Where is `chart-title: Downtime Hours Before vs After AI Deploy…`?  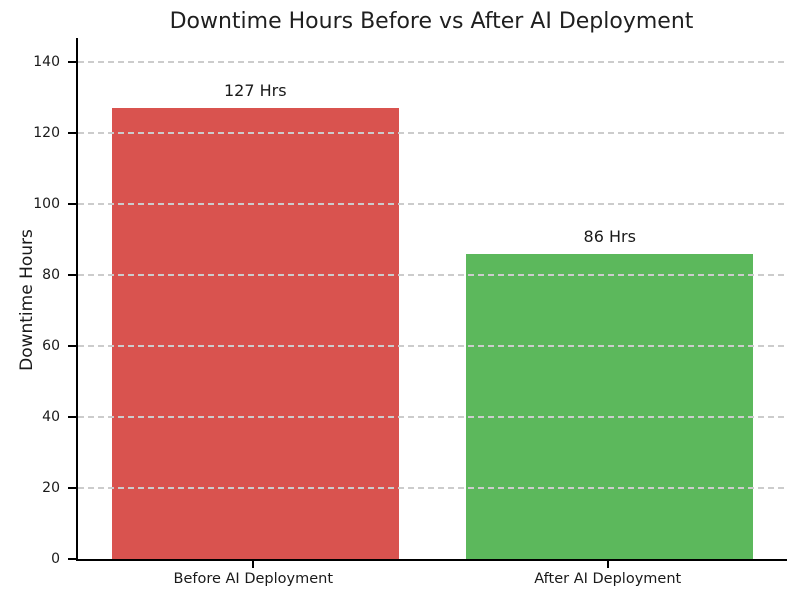
chart-title: Downtime Hours Before vs After AI Deploy… is located at coordinates (431, 21).